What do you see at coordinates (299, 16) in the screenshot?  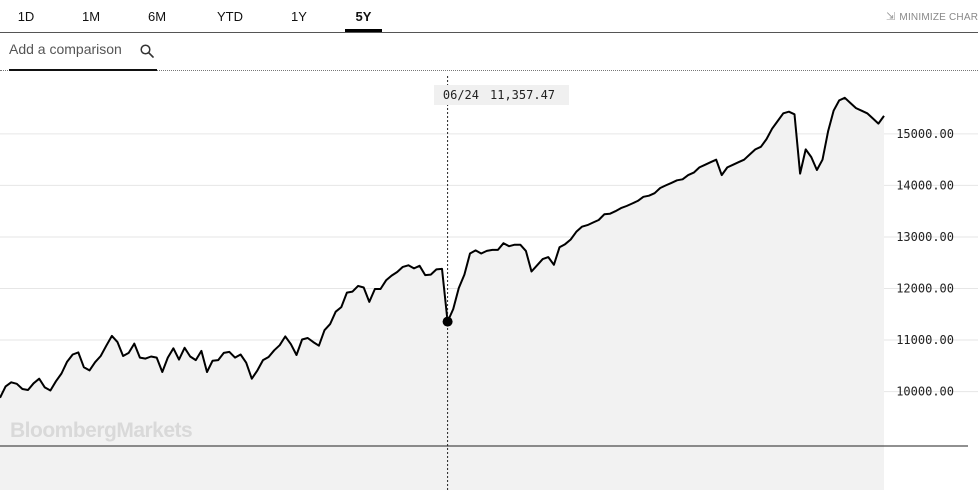 I see `tab-1y: 1Y` at bounding box center [299, 16].